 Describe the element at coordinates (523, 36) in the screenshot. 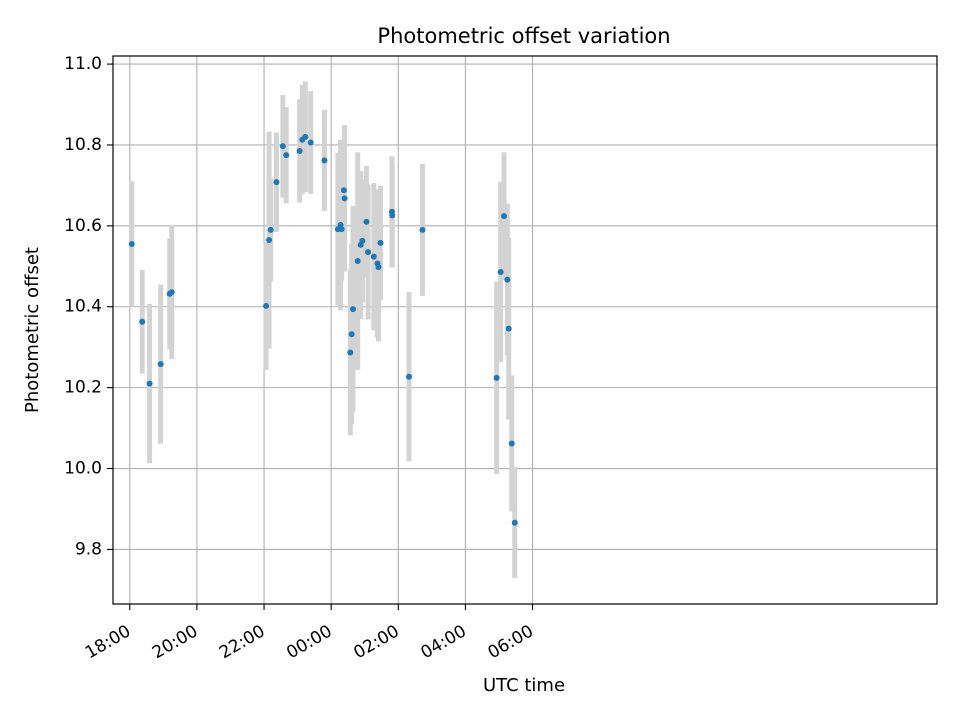

I see `chart-title: Photometric offset variation` at that location.